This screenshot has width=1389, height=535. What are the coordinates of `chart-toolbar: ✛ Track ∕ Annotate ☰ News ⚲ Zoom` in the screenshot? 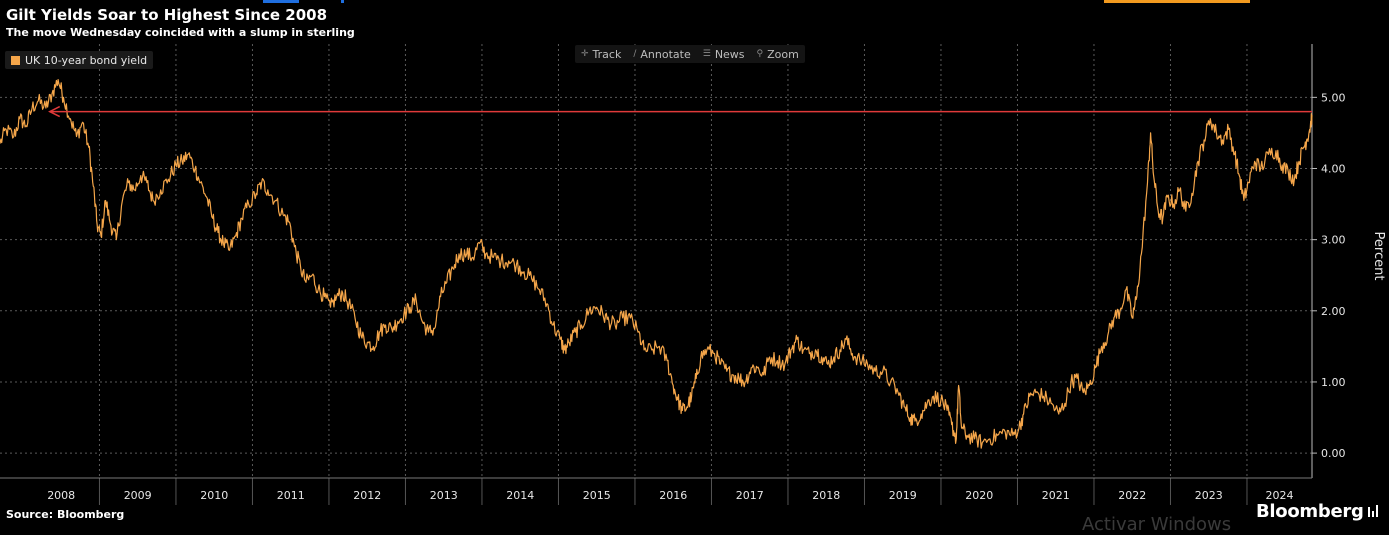 It's located at (690, 54).